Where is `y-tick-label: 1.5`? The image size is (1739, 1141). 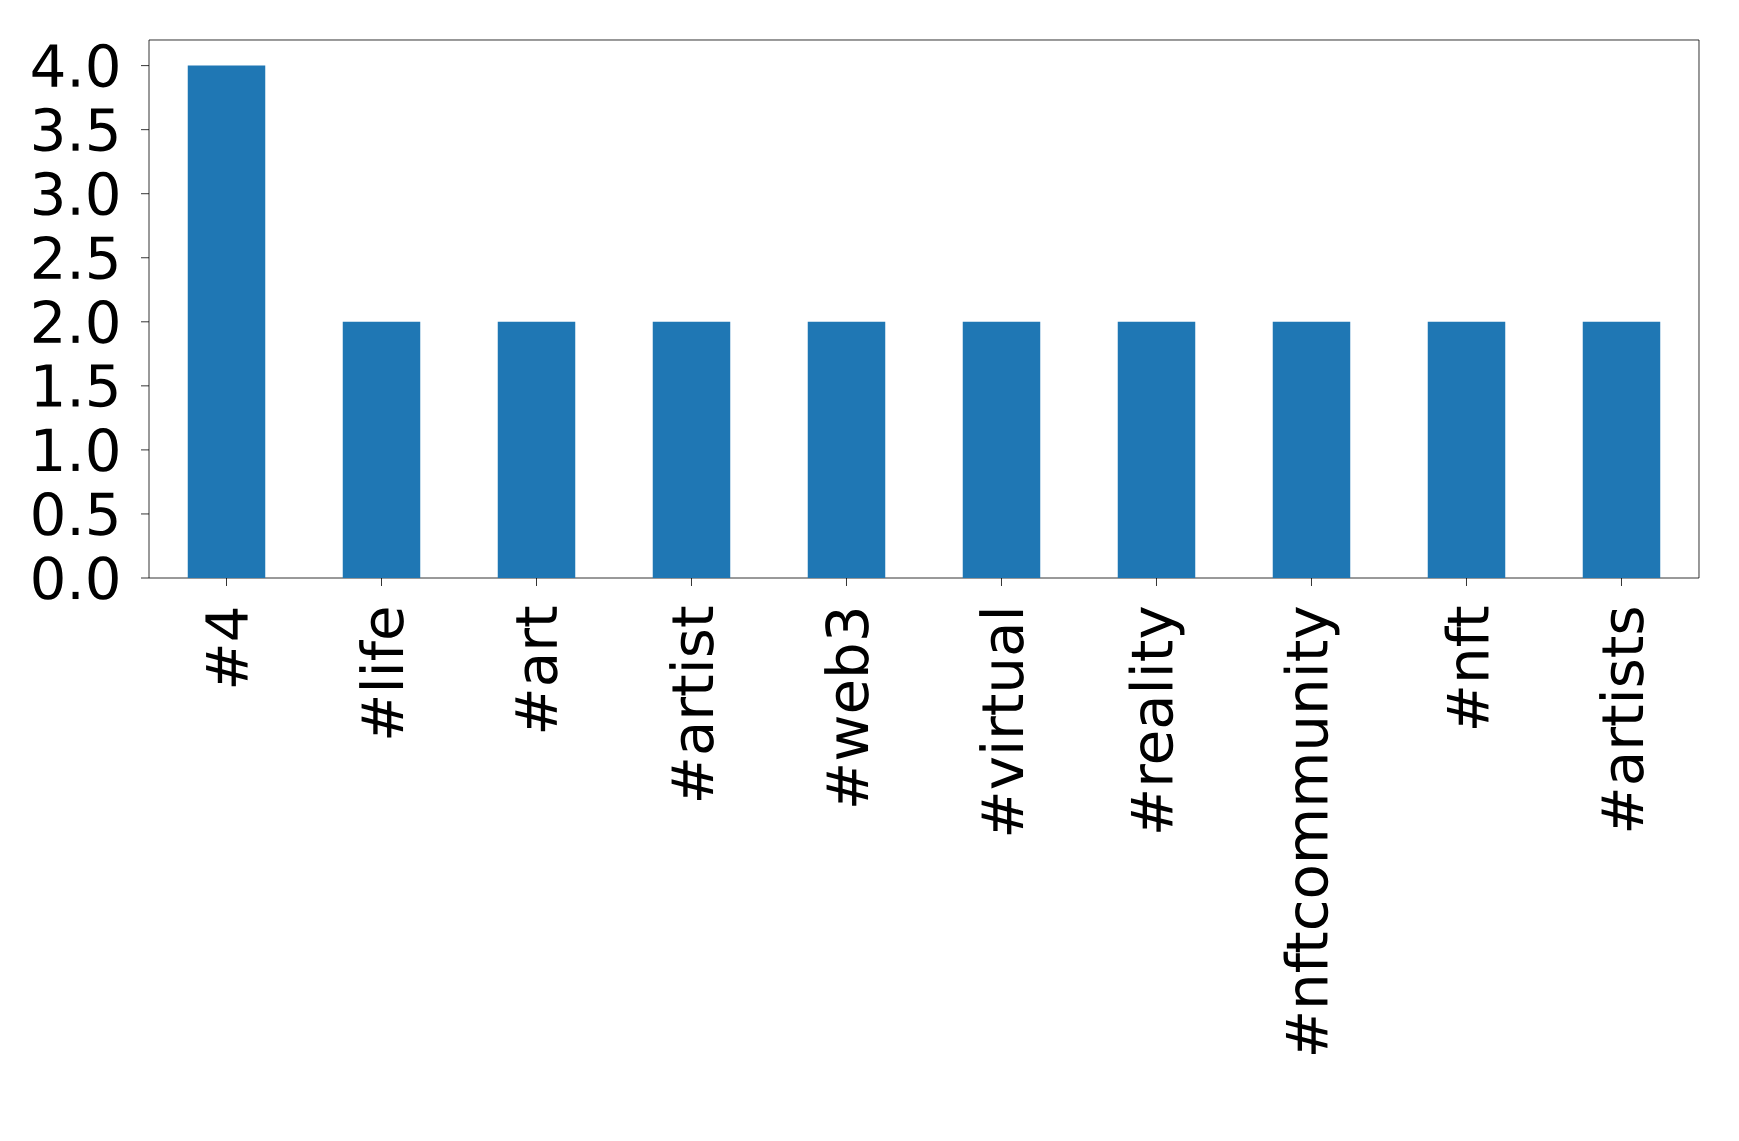
y-tick-label: 1.5 is located at coordinates (76, 386).